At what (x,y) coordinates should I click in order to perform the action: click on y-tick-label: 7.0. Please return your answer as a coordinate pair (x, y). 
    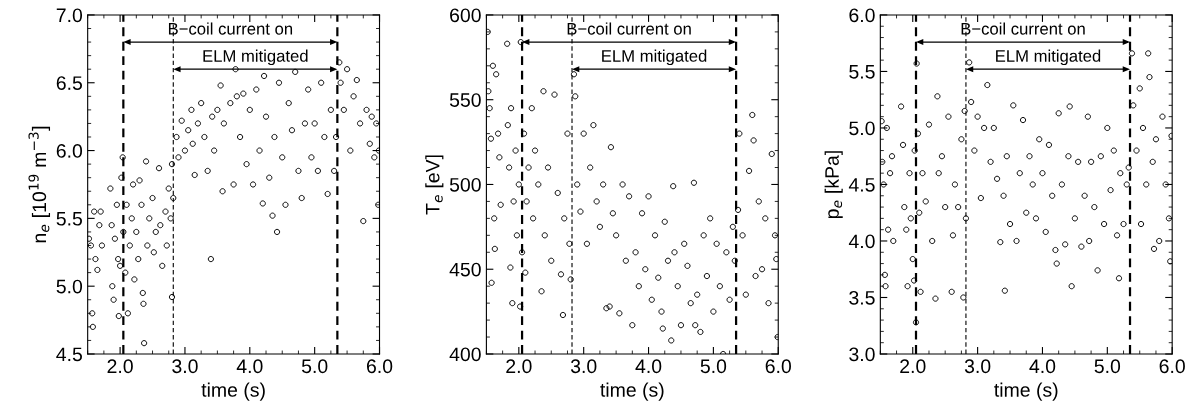
    Looking at the image, I should click on (69, 15).